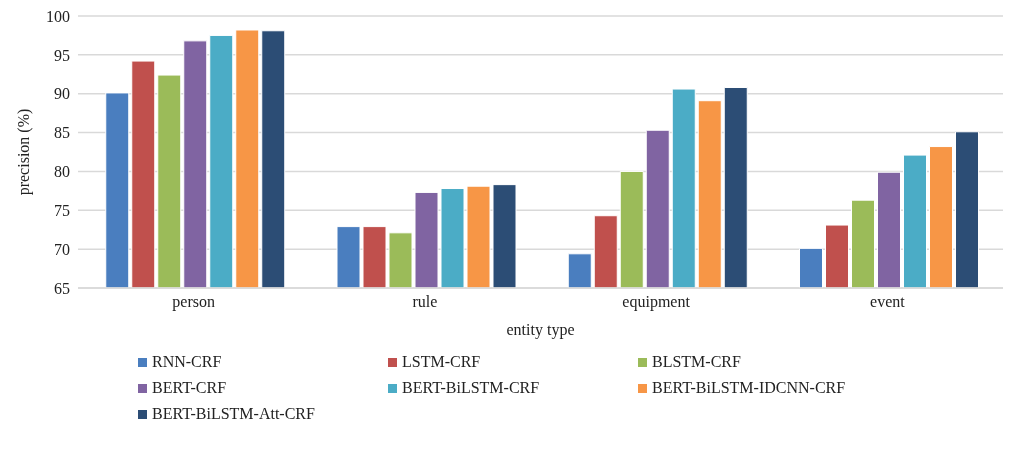 This screenshot has width=1021, height=466. Describe the element at coordinates (62, 133) in the screenshot. I see `y-tick-label: 85` at that location.